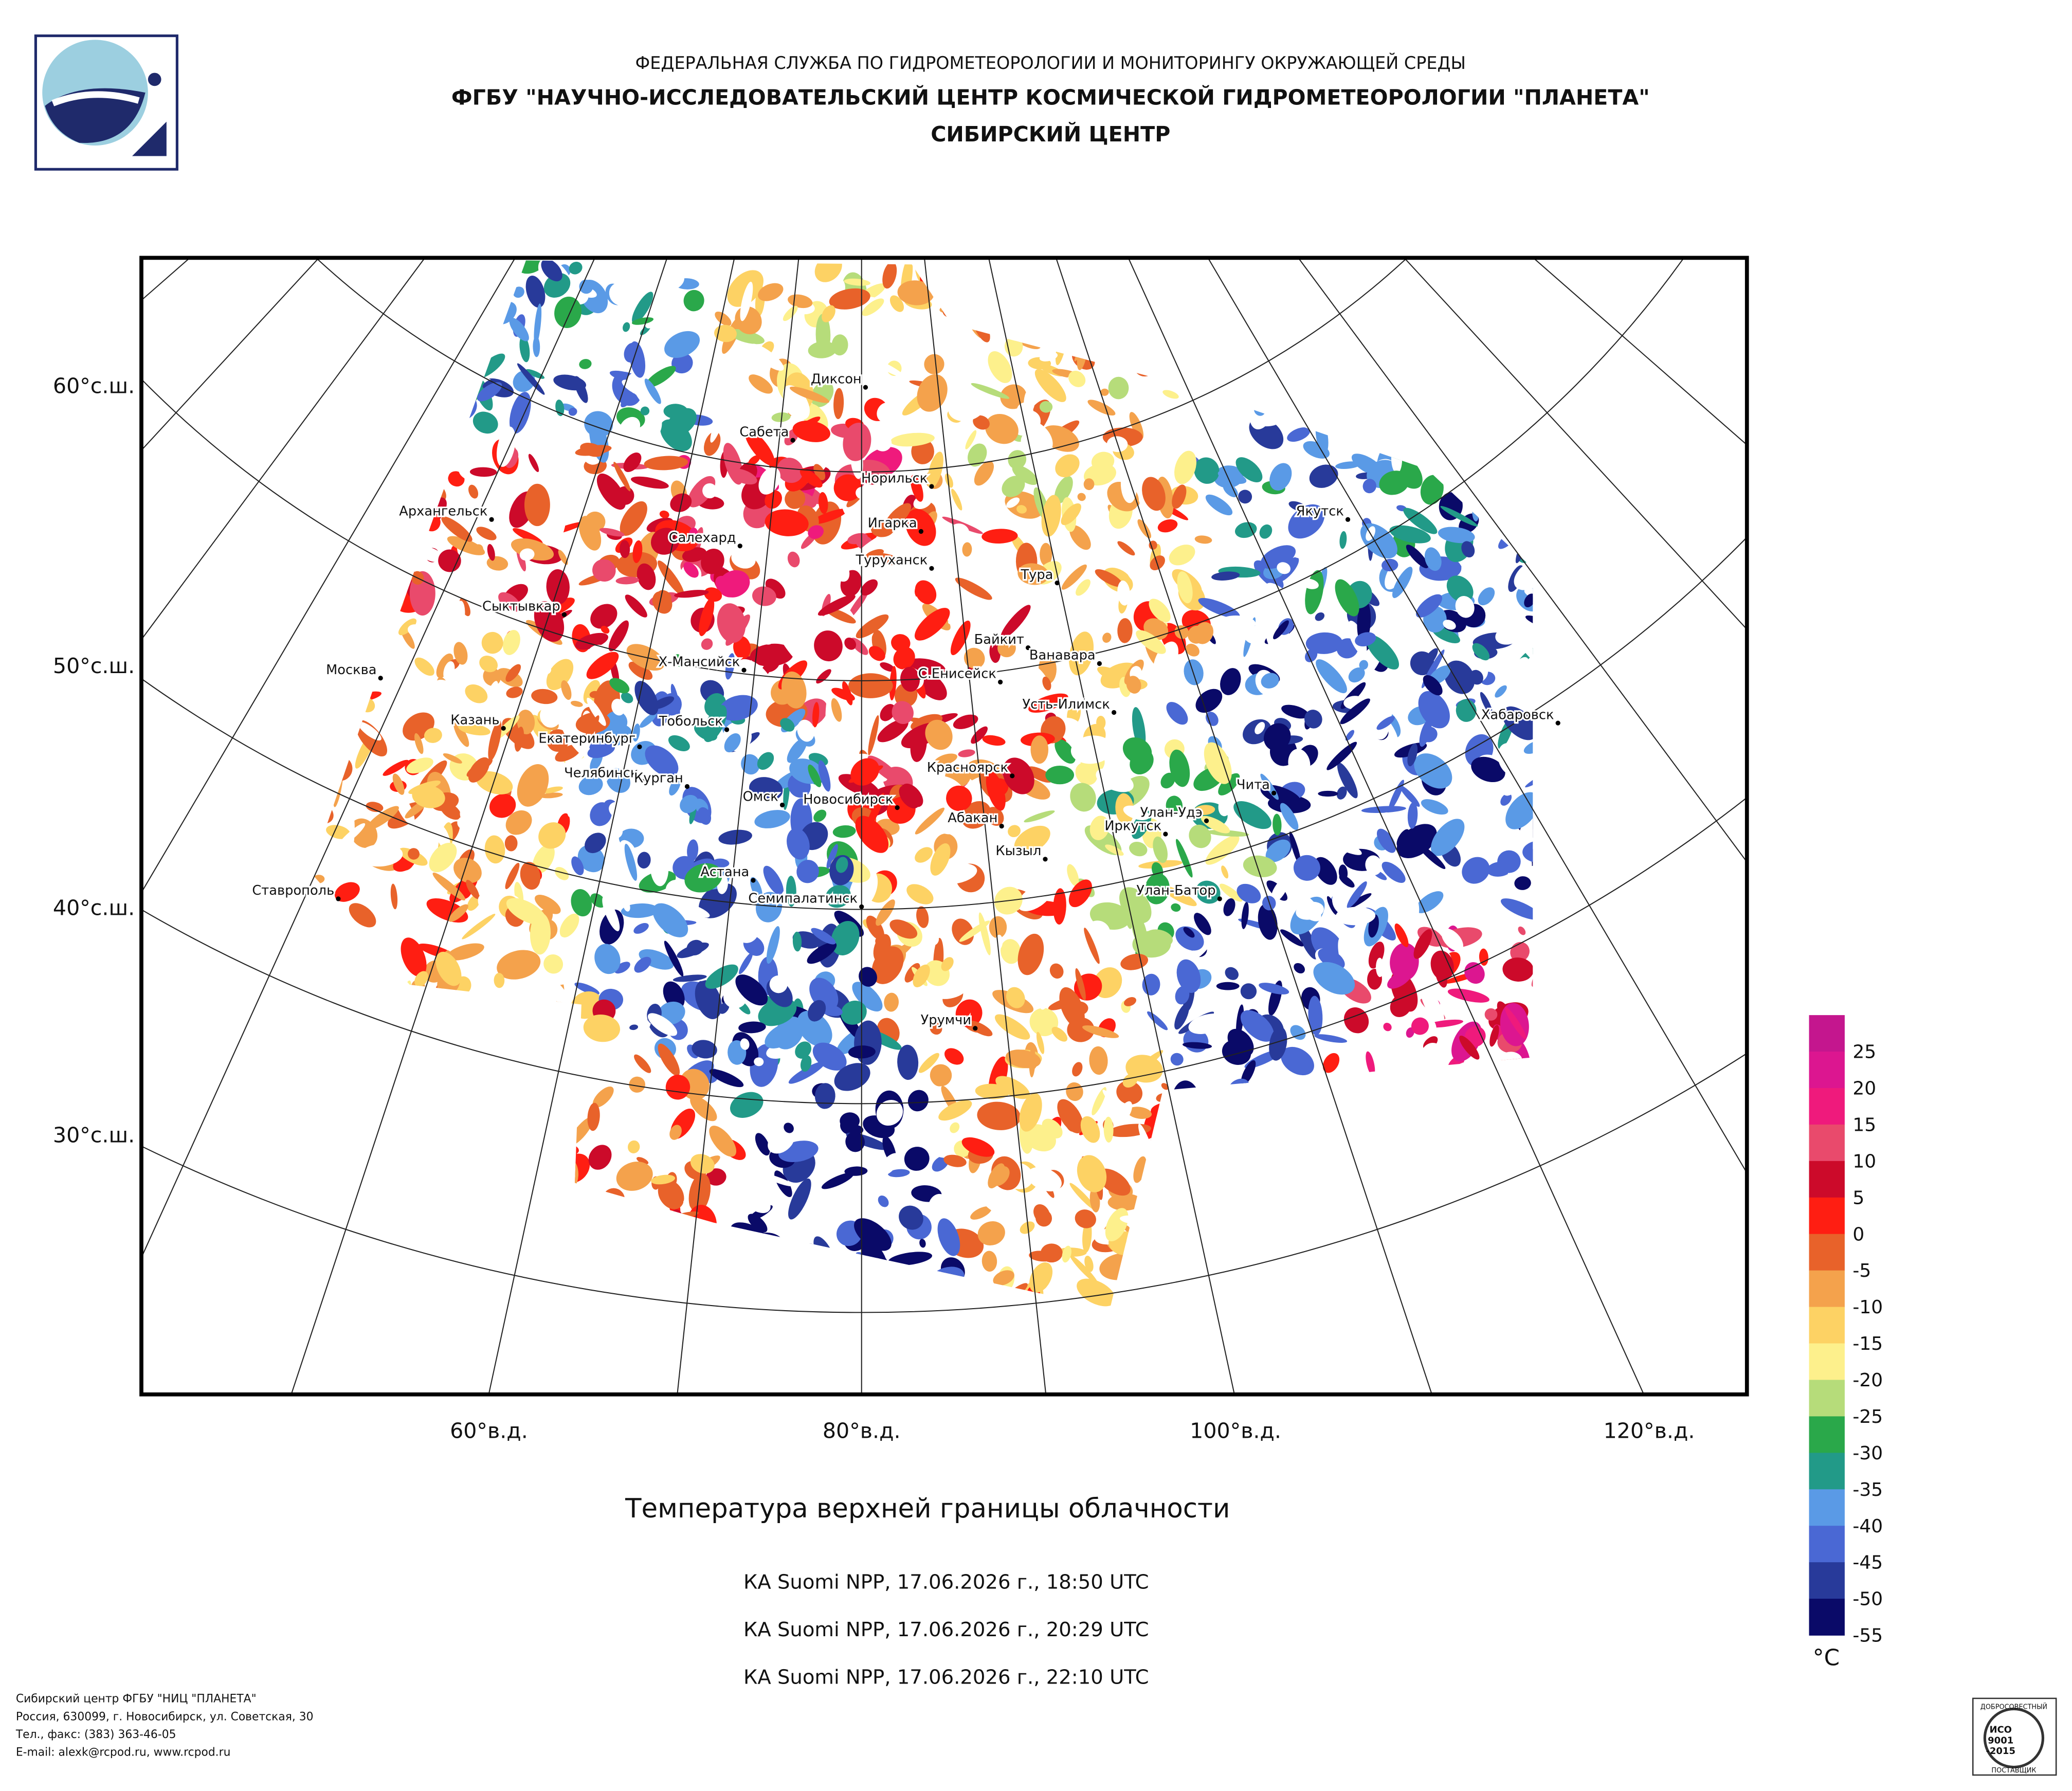 The image size is (2072, 1791). I want to click on lat-label: 50°с.ш., so click(94, 666).